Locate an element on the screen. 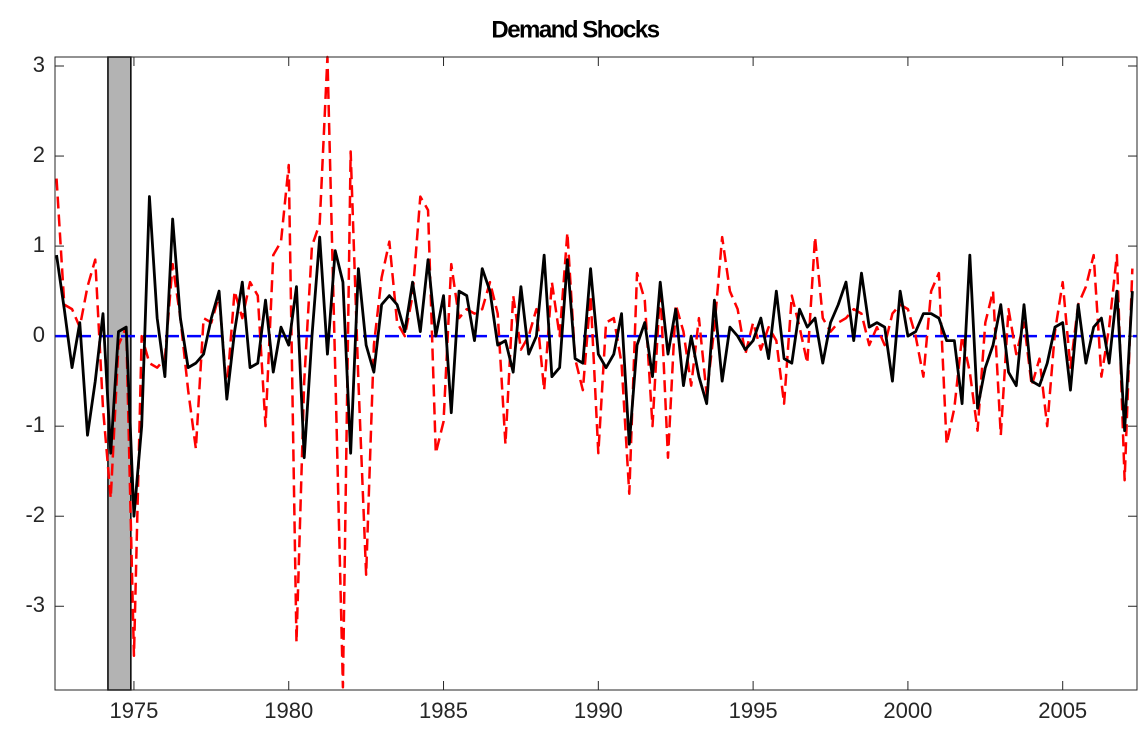 The width and height of the screenshot is (1138, 746). y-tick-label: 0 is located at coordinates (39, 334).